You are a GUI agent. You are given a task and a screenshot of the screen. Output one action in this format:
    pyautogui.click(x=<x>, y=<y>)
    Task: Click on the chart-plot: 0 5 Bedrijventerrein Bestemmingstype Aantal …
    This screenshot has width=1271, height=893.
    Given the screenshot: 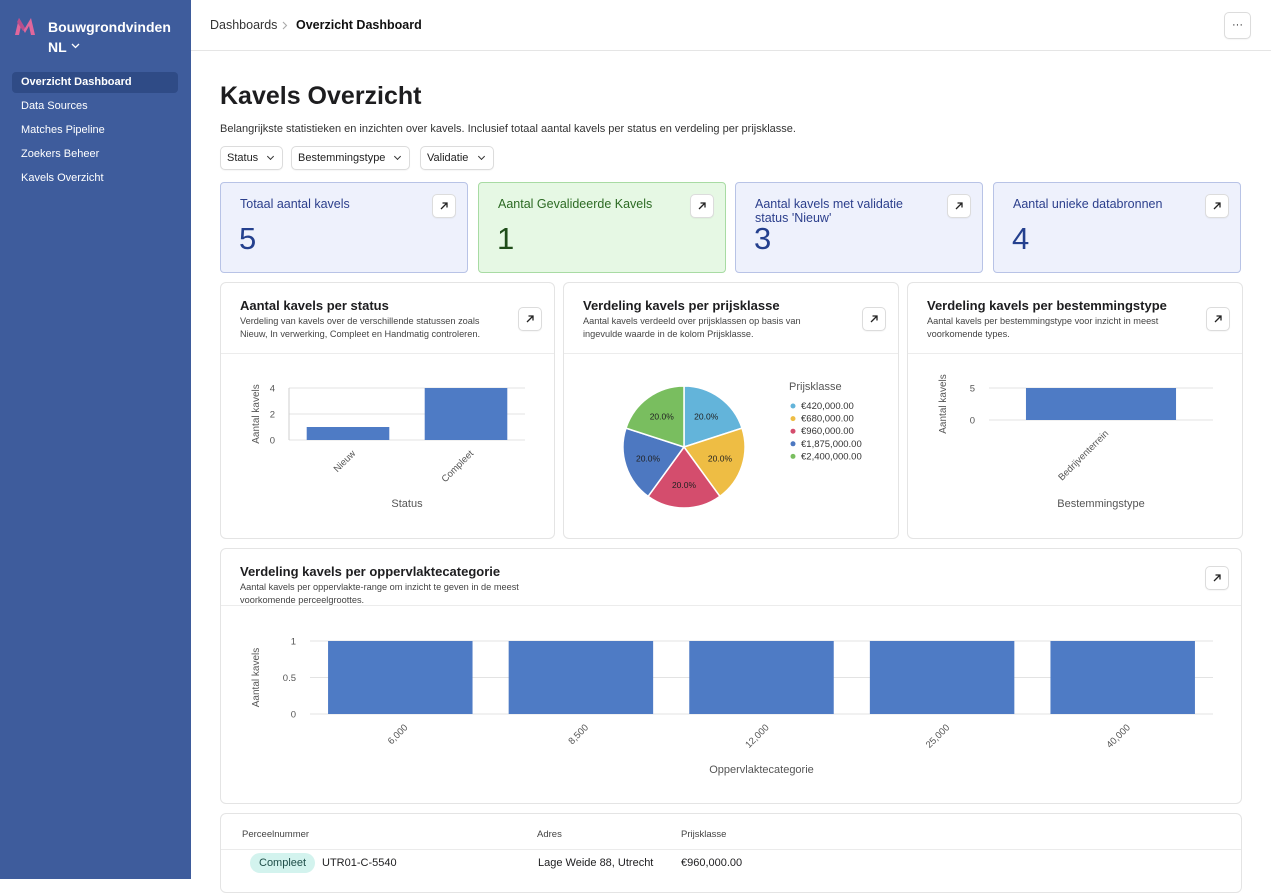 What is the action you would take?
    pyautogui.click(x=1075, y=442)
    